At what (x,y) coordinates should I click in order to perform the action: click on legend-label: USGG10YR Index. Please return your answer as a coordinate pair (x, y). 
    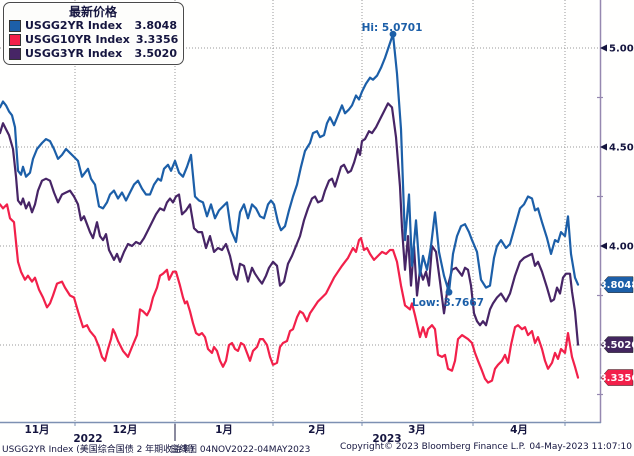
    Looking at the image, I should click on (77, 39).